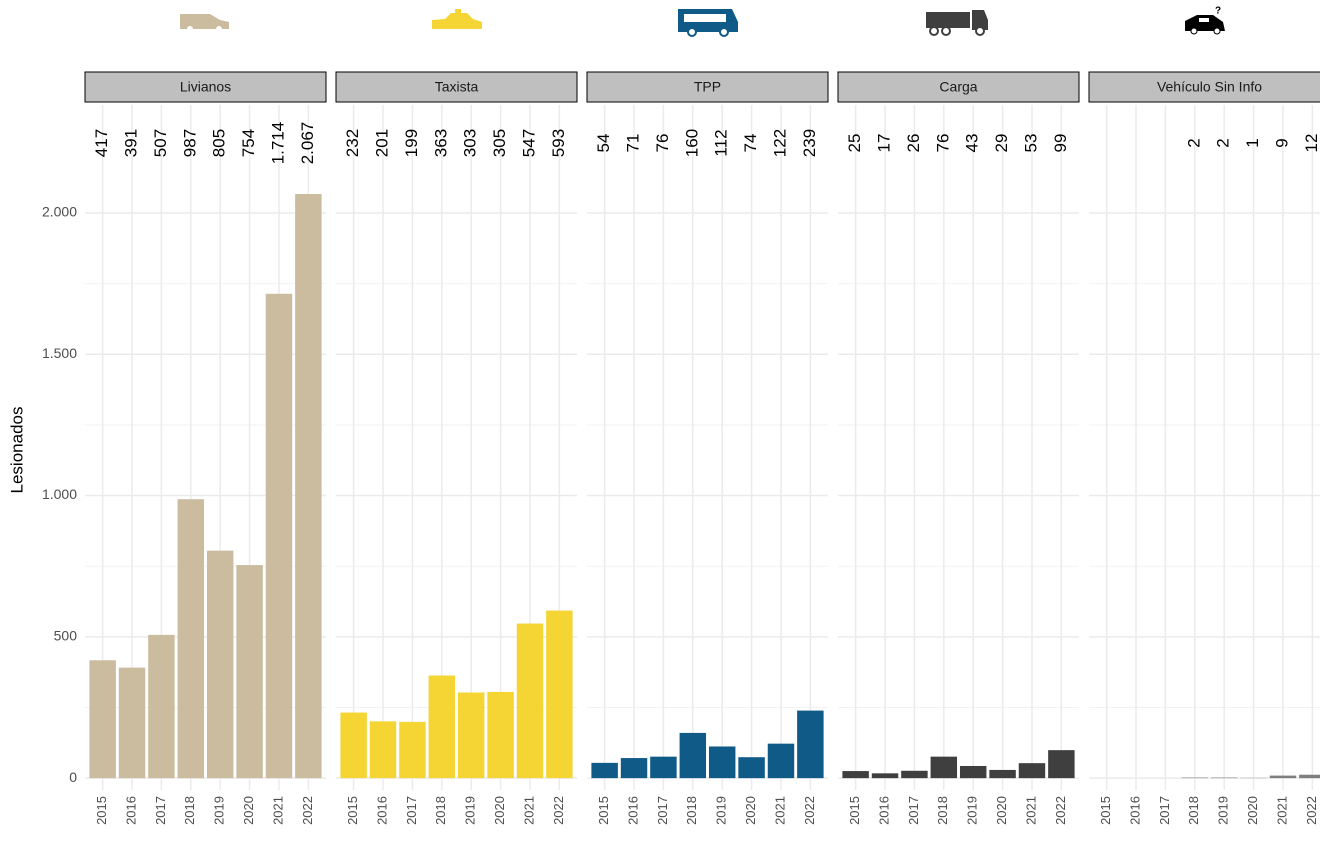  What do you see at coordinates (205, 87) in the screenshot?
I see `strip-label: Livianos` at bounding box center [205, 87].